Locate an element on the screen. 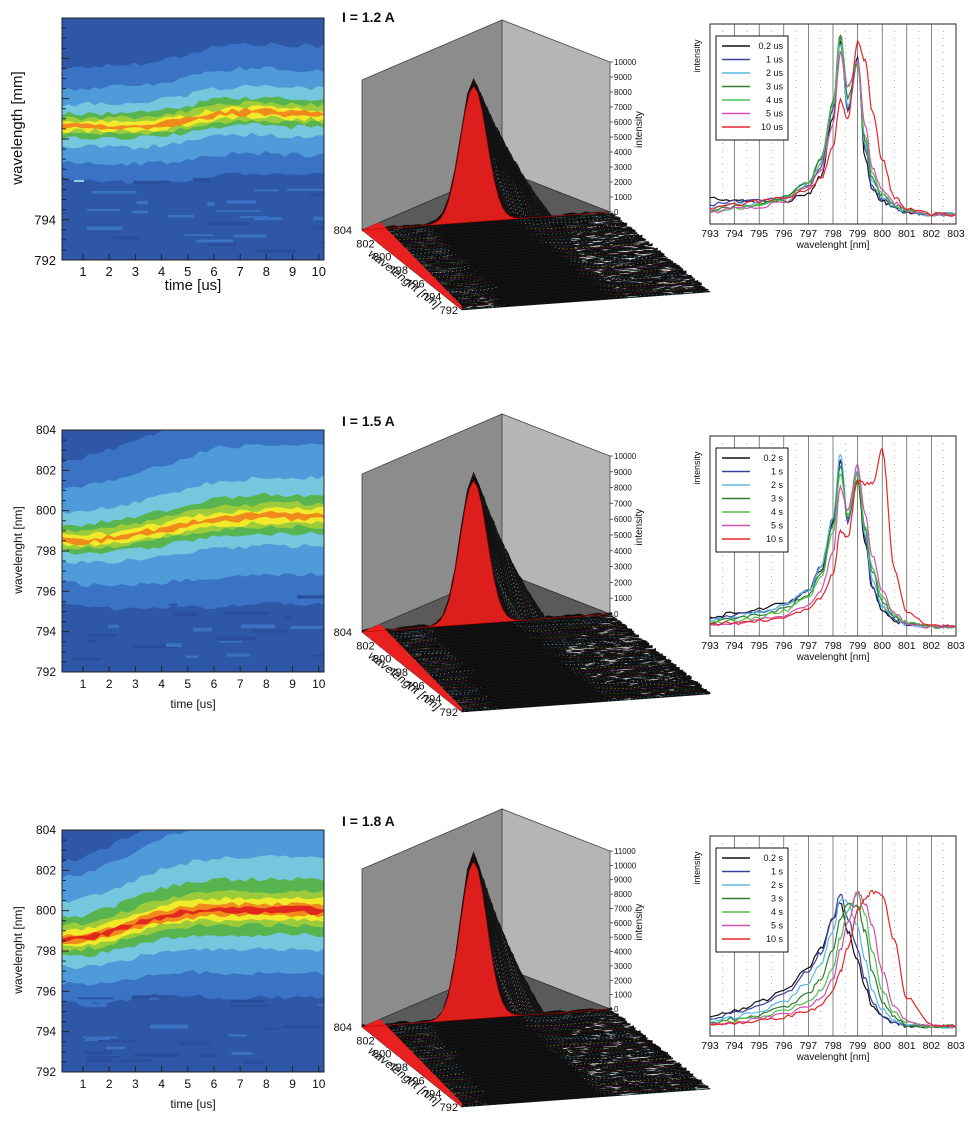  spectra-y-axis-label: intensity is located at coordinates (697, 468).